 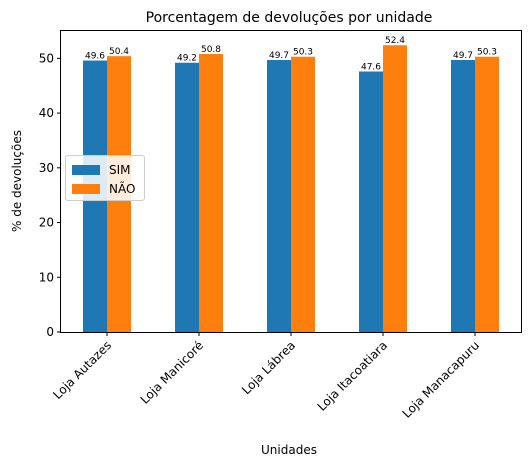 I want to click on data-label-sim-0: 49.6, so click(x=95, y=57).